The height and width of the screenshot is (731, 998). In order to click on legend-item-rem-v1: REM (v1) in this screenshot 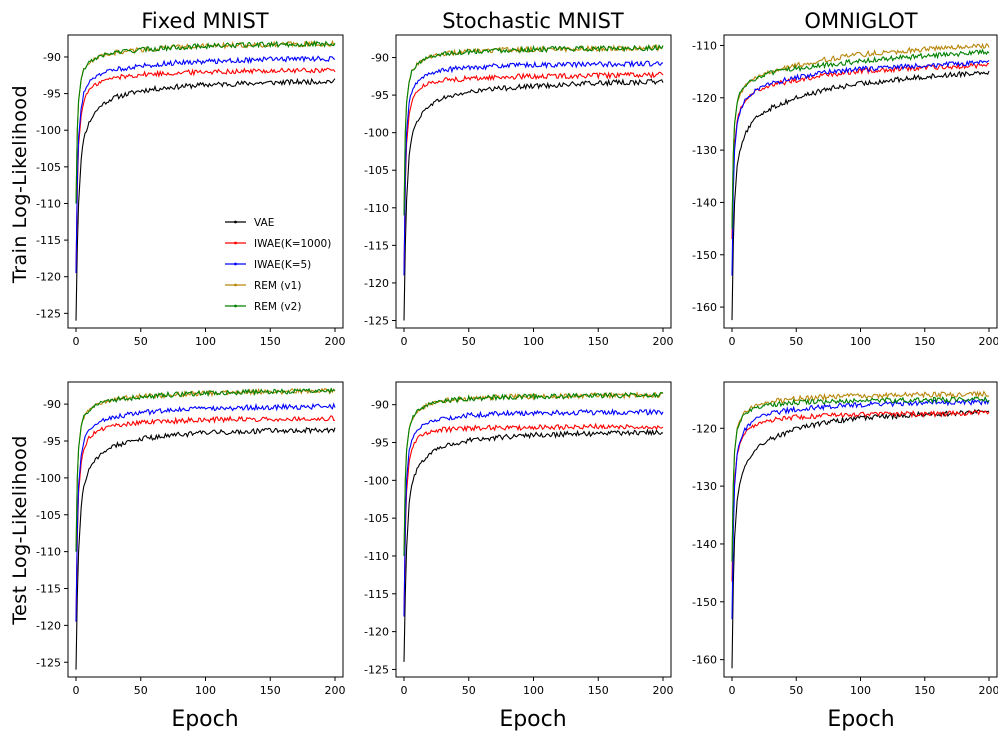, I will do `click(263, 286)`.